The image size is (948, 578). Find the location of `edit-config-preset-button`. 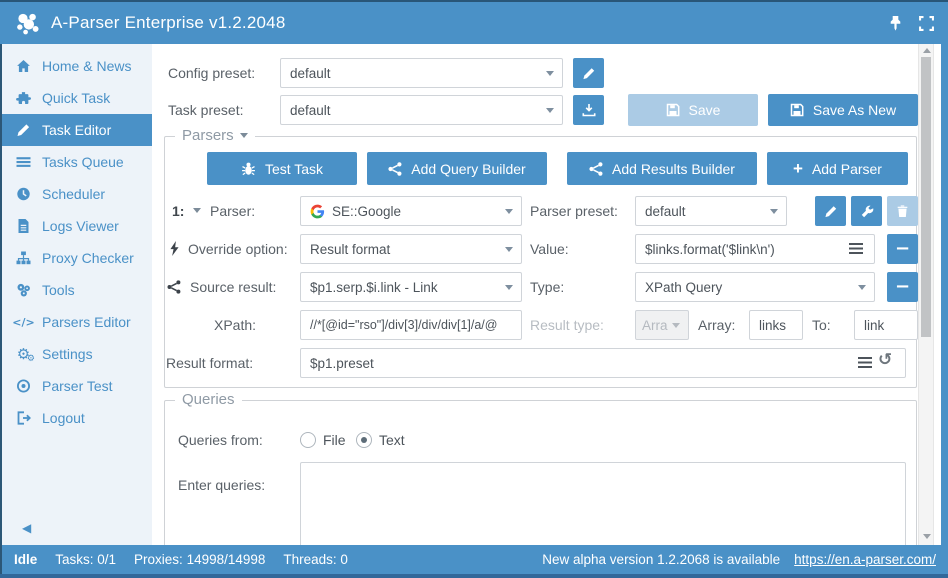

edit-config-preset-button is located at coordinates (588, 73).